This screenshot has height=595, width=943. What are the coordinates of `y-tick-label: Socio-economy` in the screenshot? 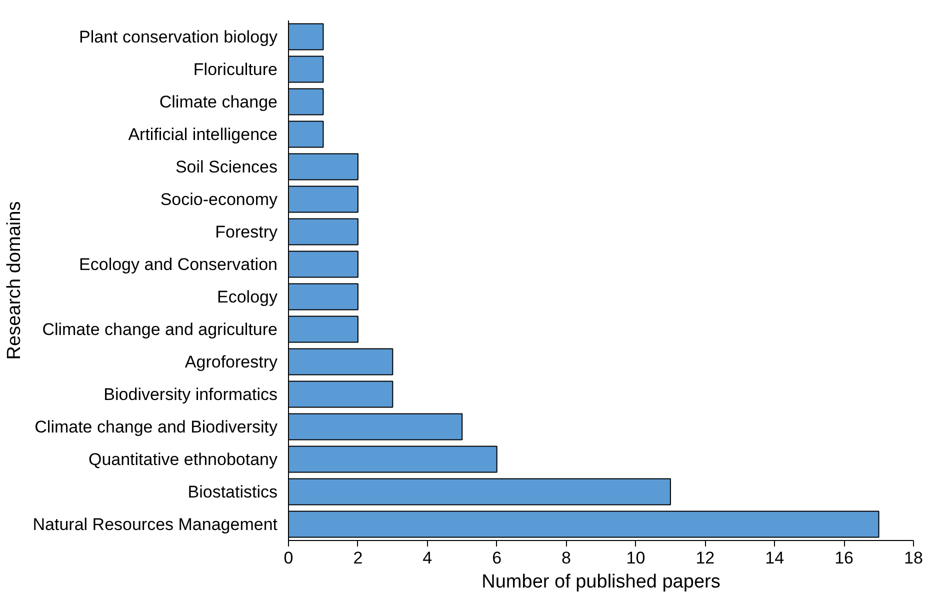 It's located at (219, 199).